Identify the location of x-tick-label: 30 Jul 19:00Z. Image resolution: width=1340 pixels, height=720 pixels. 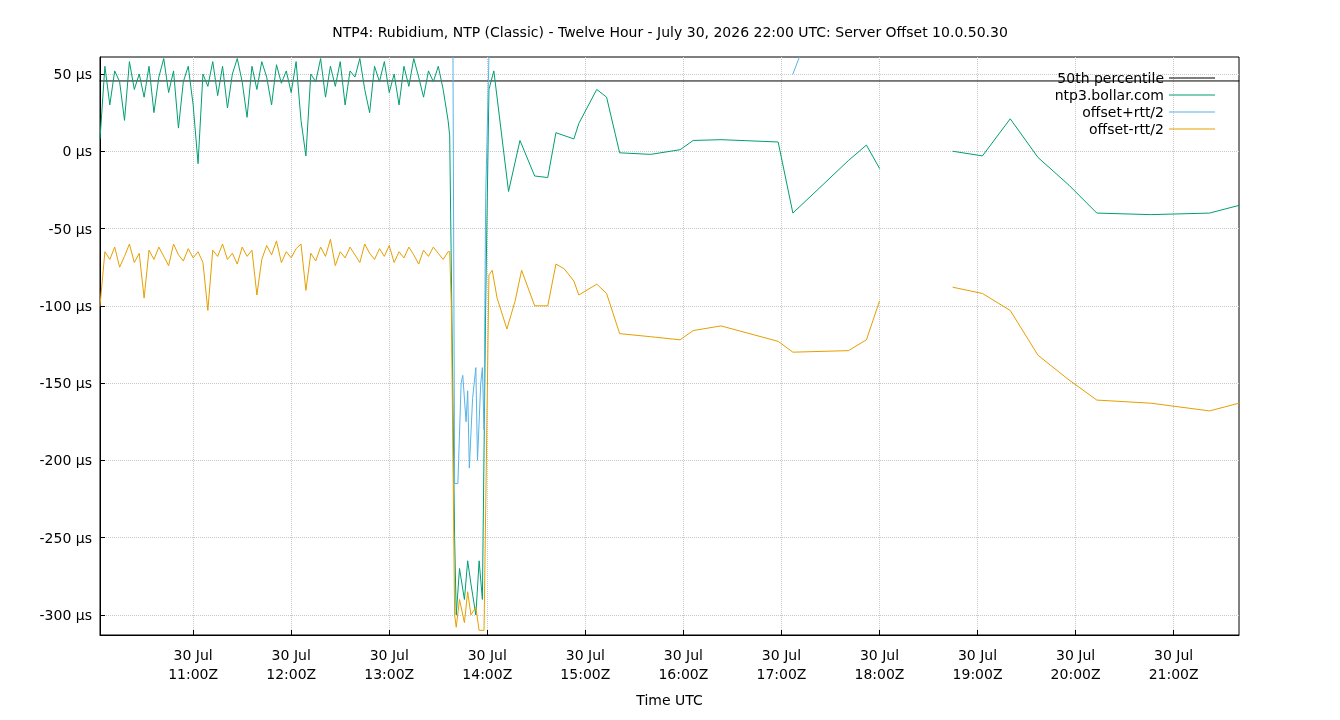
(977, 664).